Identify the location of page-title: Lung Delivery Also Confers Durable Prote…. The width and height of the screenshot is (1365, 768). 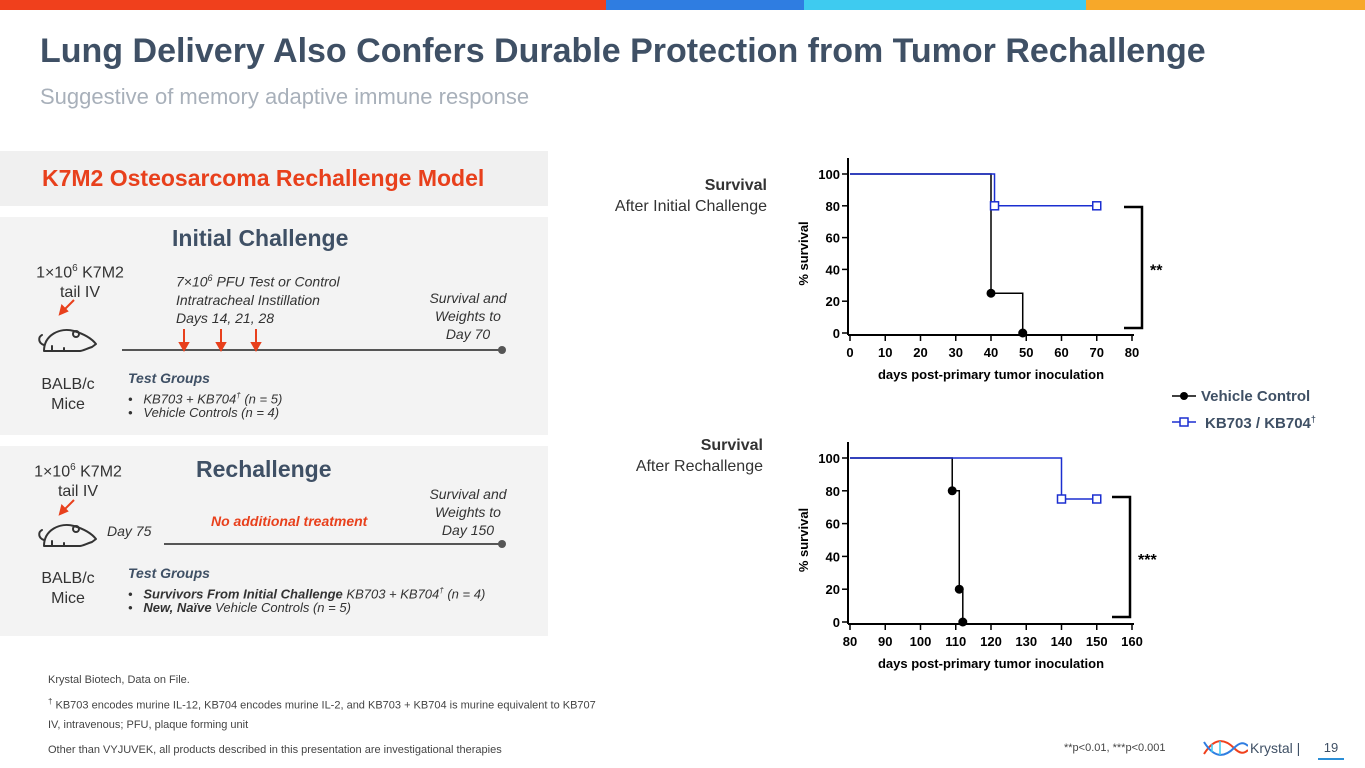
(623, 51).